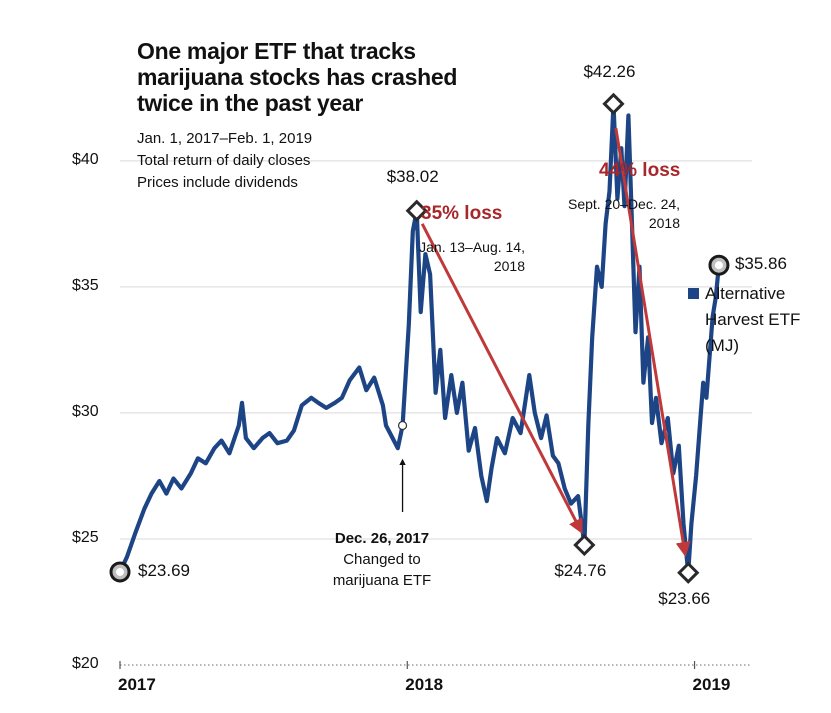 This screenshot has height=713, width=831. I want to click on value-label: $38.02, so click(412, 176).